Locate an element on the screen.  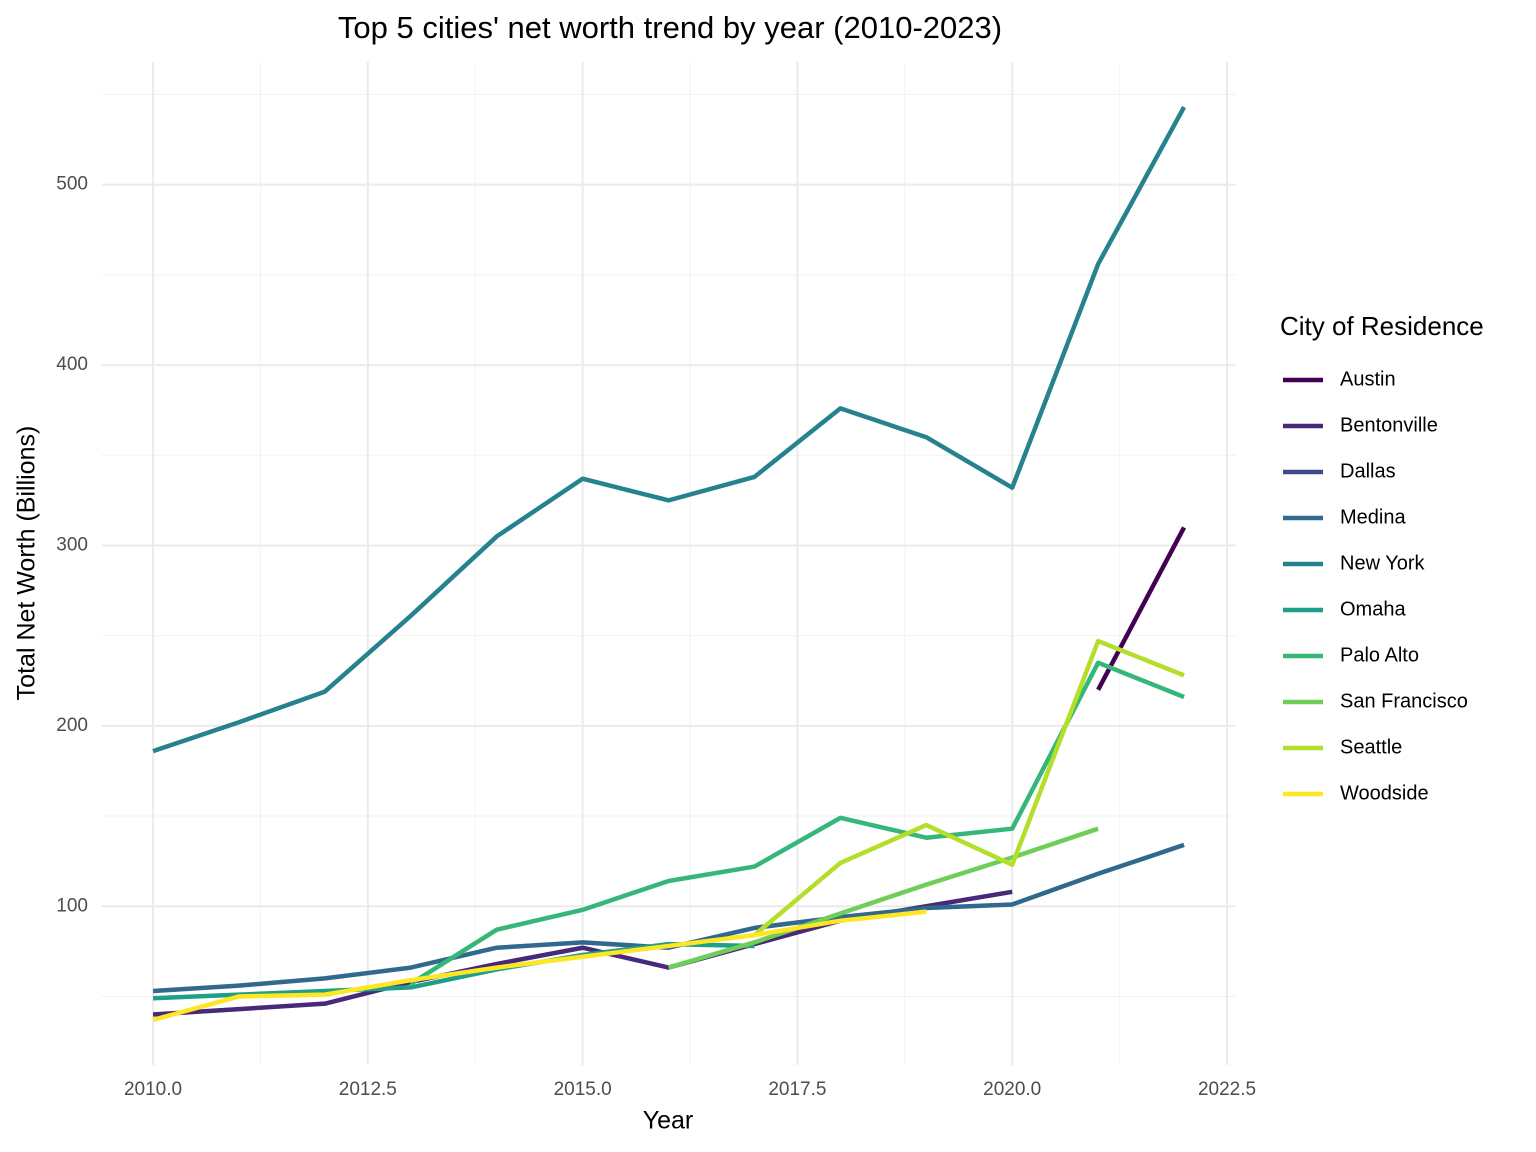
y-axis-title: Total Net Worth (Billions) is located at coordinates (27, 563).